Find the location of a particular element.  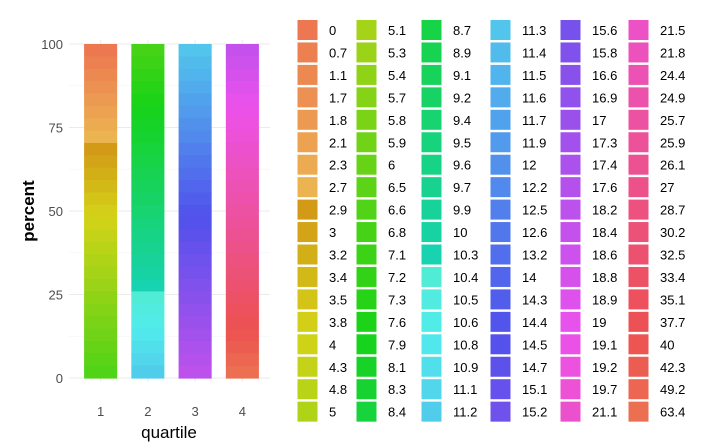

legend-label: 18.2 is located at coordinates (604, 210).